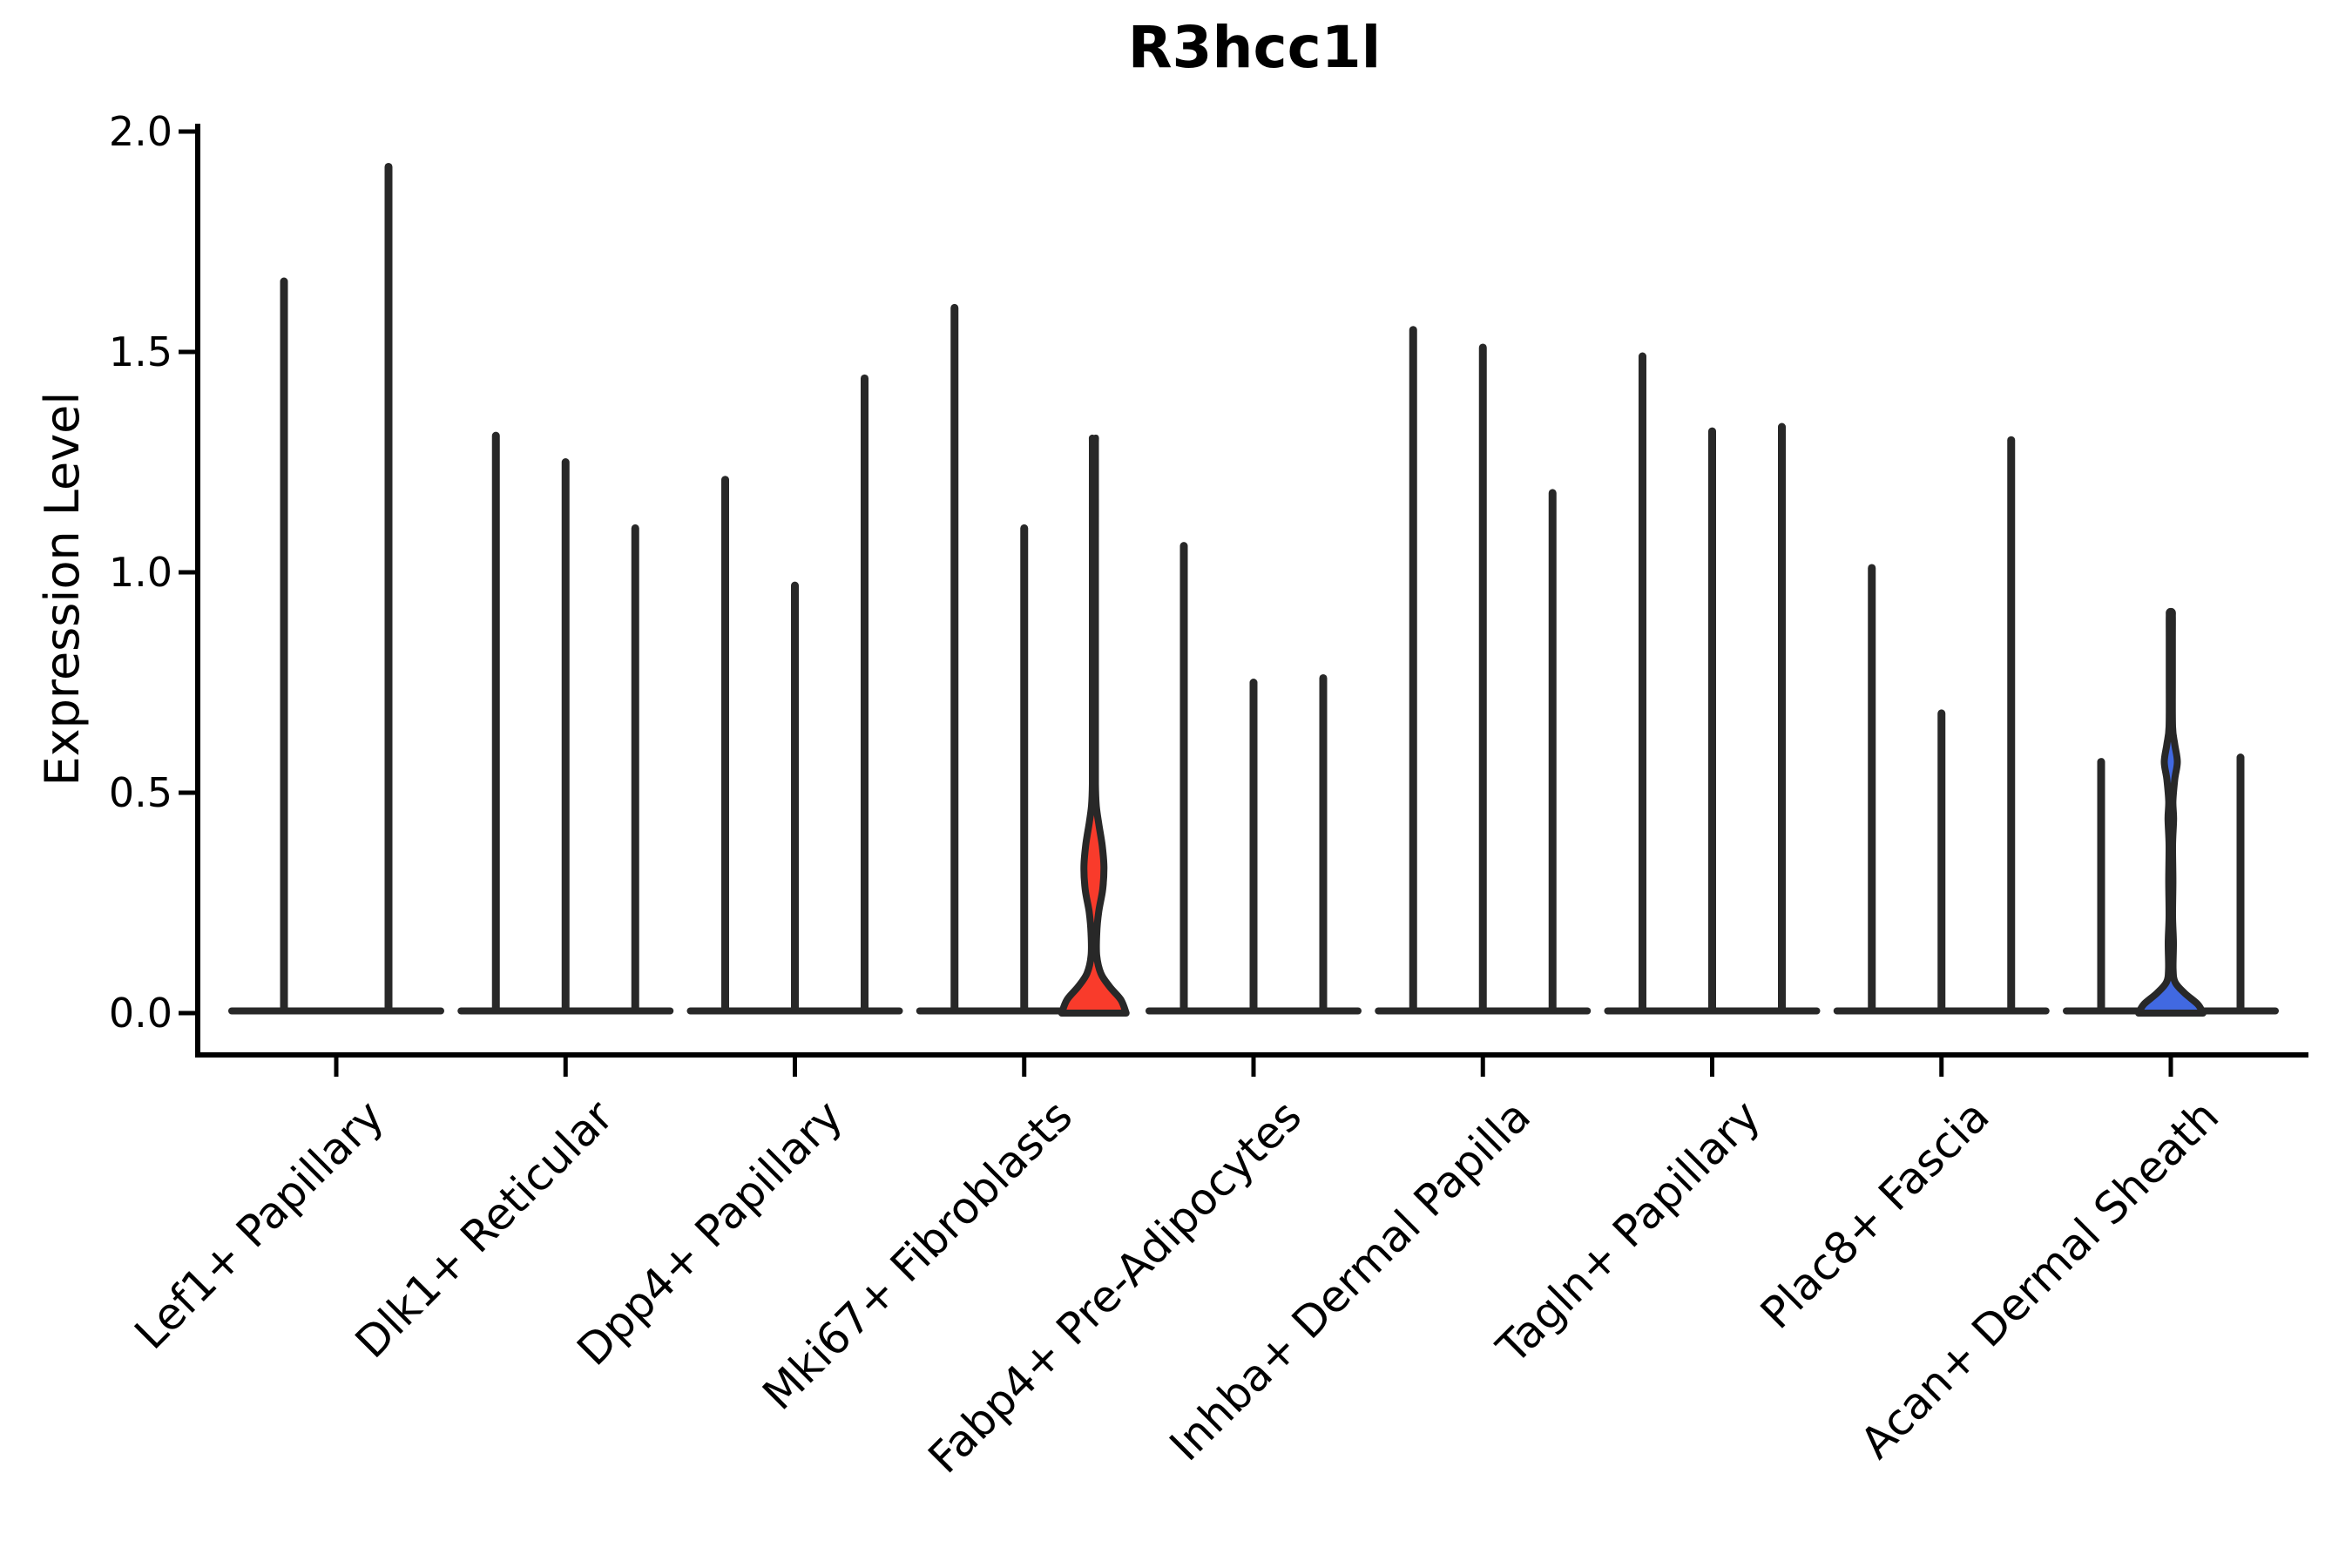  What do you see at coordinates (140, 572) in the screenshot?
I see `y-tick-label: 1.0` at bounding box center [140, 572].